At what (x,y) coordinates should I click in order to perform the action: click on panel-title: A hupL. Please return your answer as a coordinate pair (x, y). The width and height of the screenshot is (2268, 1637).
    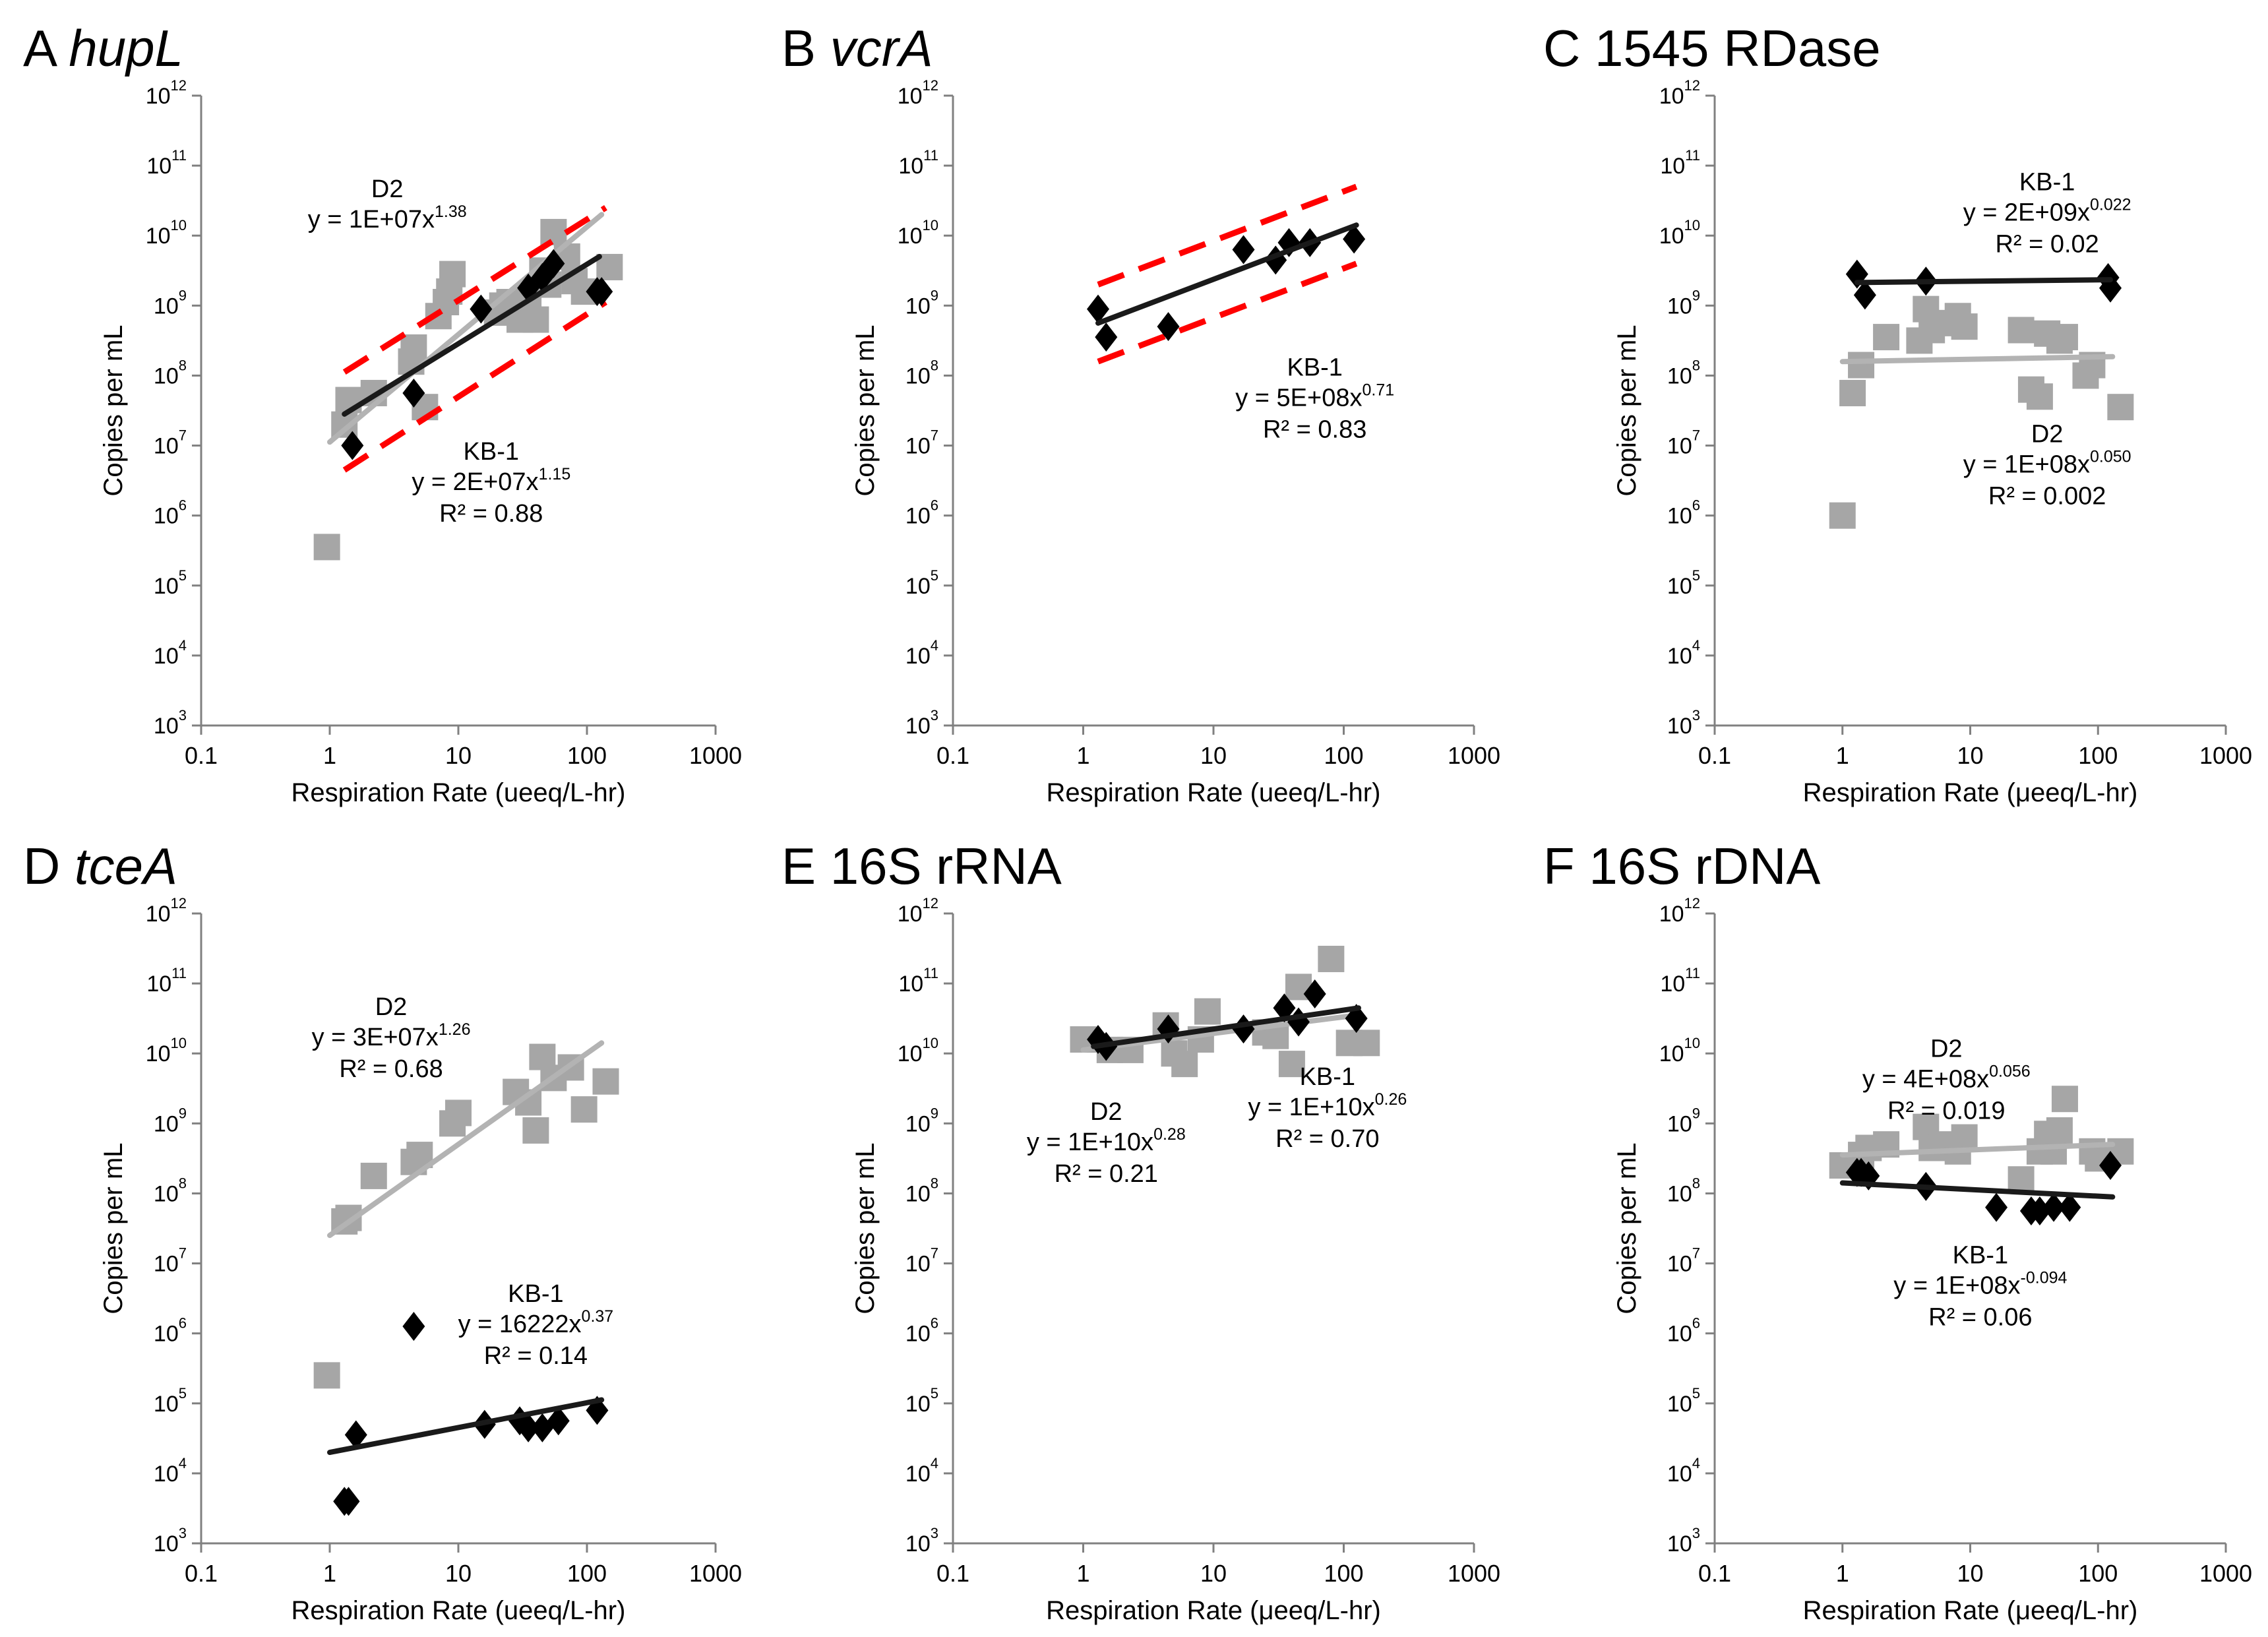
    Looking at the image, I should click on (103, 48).